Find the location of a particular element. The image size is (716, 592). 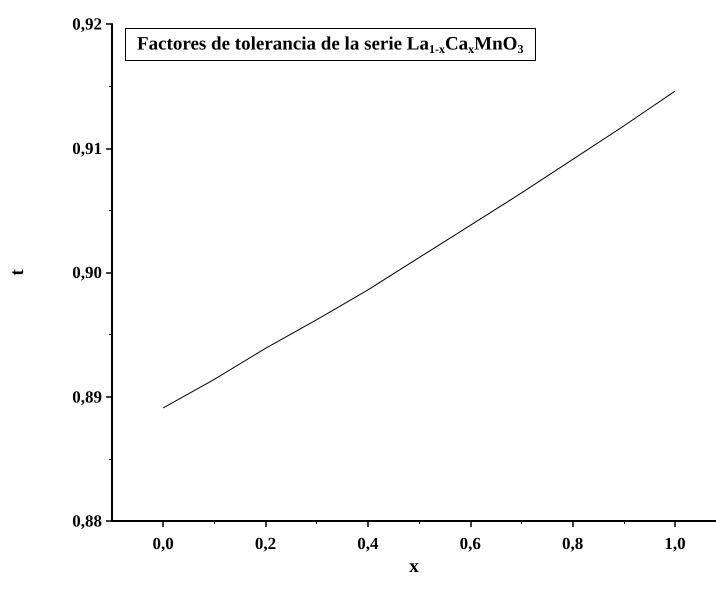

y-tick-label: 0,92 is located at coordinates (87, 24).